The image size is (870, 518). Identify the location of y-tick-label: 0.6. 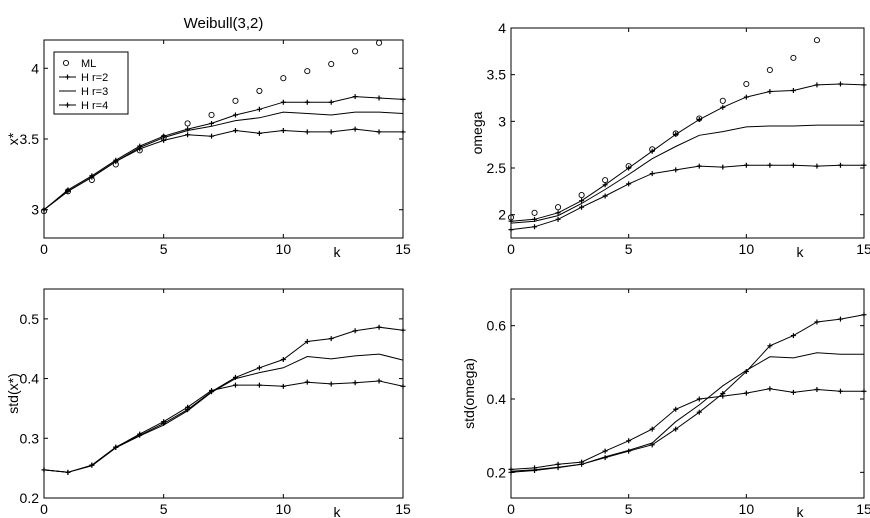
(497, 326).